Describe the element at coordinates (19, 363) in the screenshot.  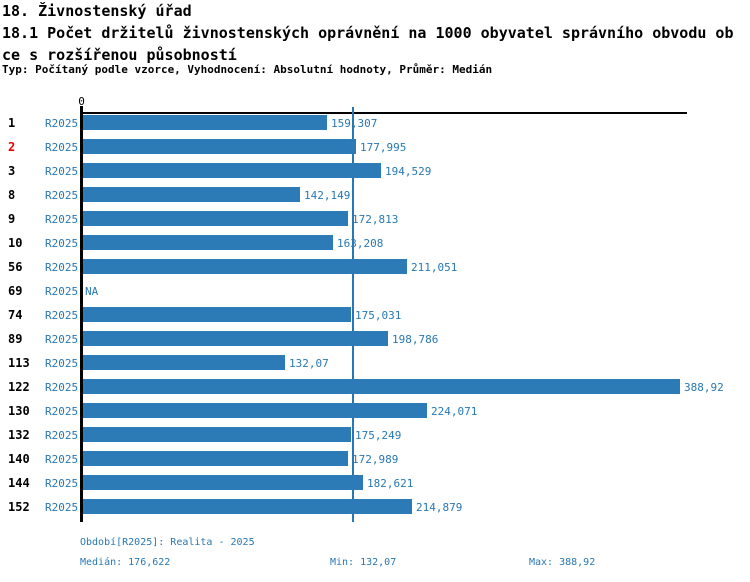
I see `row-territory-number: 113` at that location.